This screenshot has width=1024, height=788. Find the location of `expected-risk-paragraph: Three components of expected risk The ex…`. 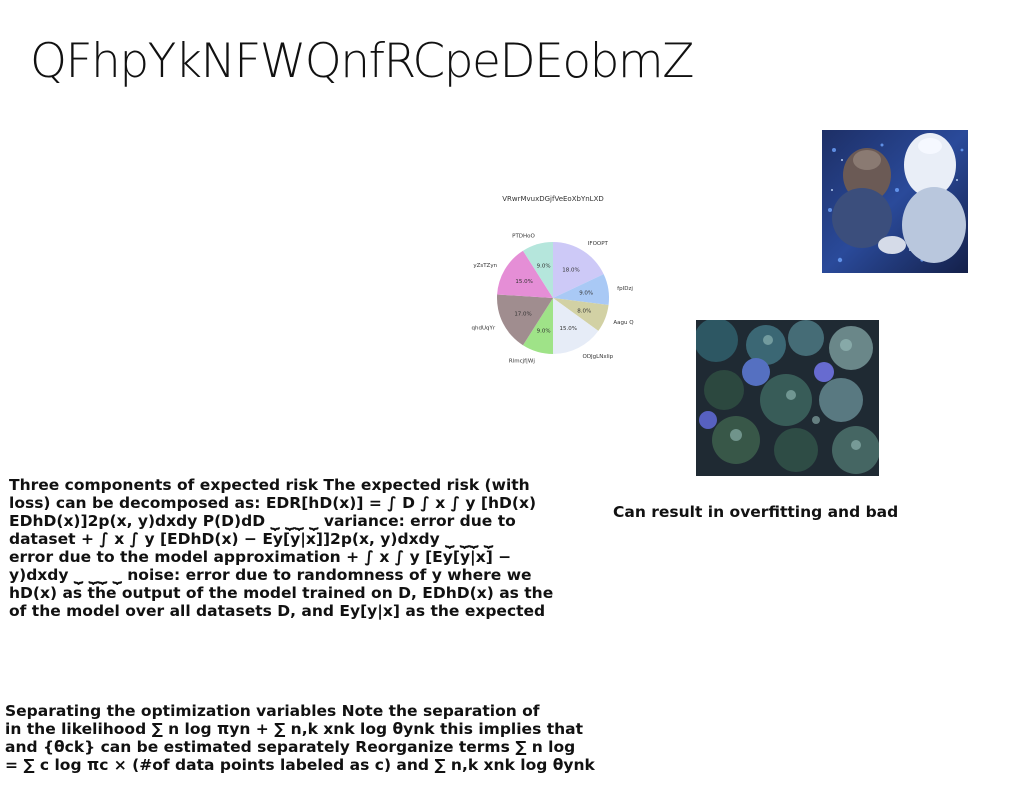

expected-risk-paragraph: Three components of expected risk The ex… is located at coordinates (281, 548).